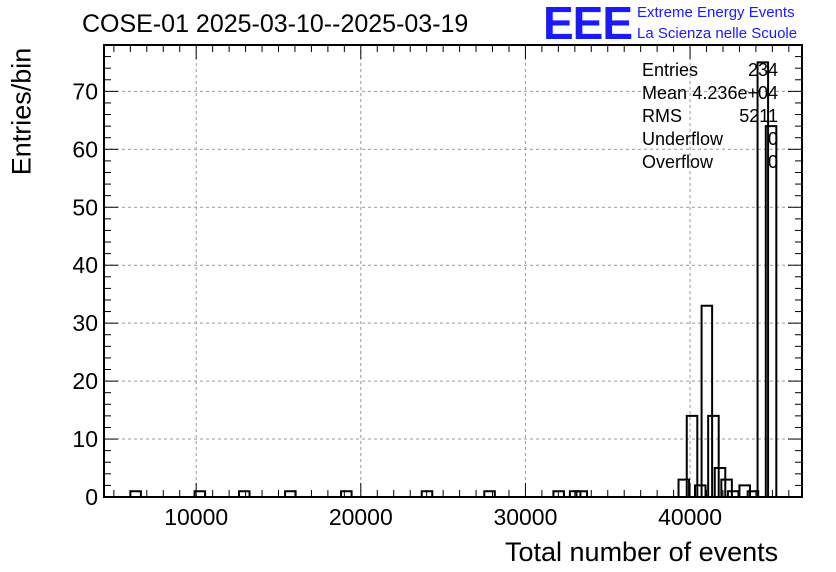 This screenshot has height=572, width=836. Describe the element at coordinates (85, 91) in the screenshot. I see `y-tick-label: 70` at that location.